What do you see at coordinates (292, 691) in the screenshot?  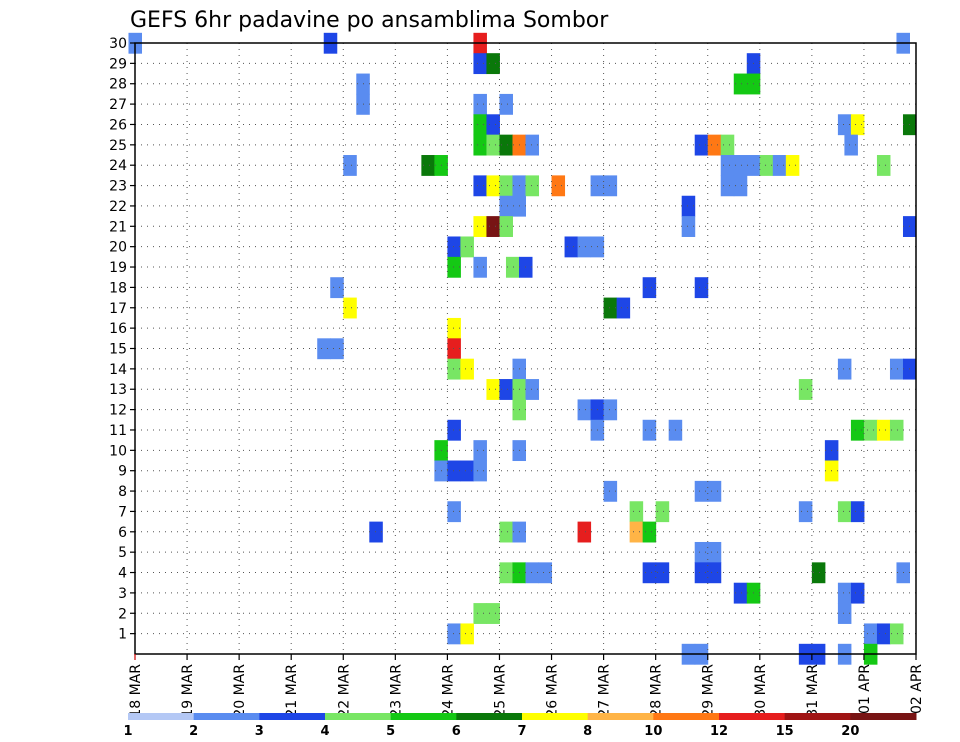 I see `x-tick-label: 21 MAR` at bounding box center [292, 691].